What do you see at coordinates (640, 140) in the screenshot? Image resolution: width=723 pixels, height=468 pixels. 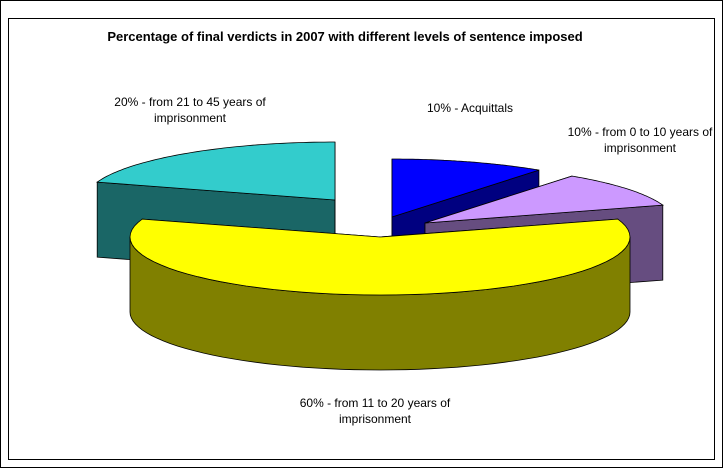 I see `slice-label: 10% - from 0 to 10 years of imprisonment` at bounding box center [640, 140].